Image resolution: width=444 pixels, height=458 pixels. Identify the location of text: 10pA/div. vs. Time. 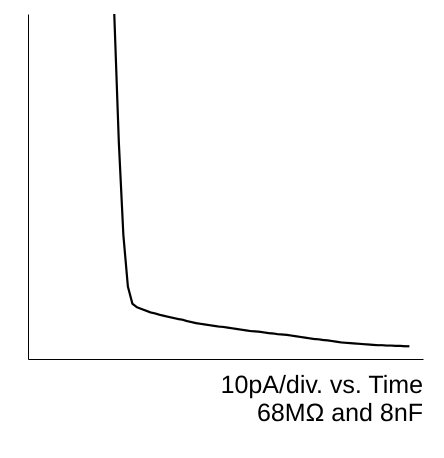
(321, 385).